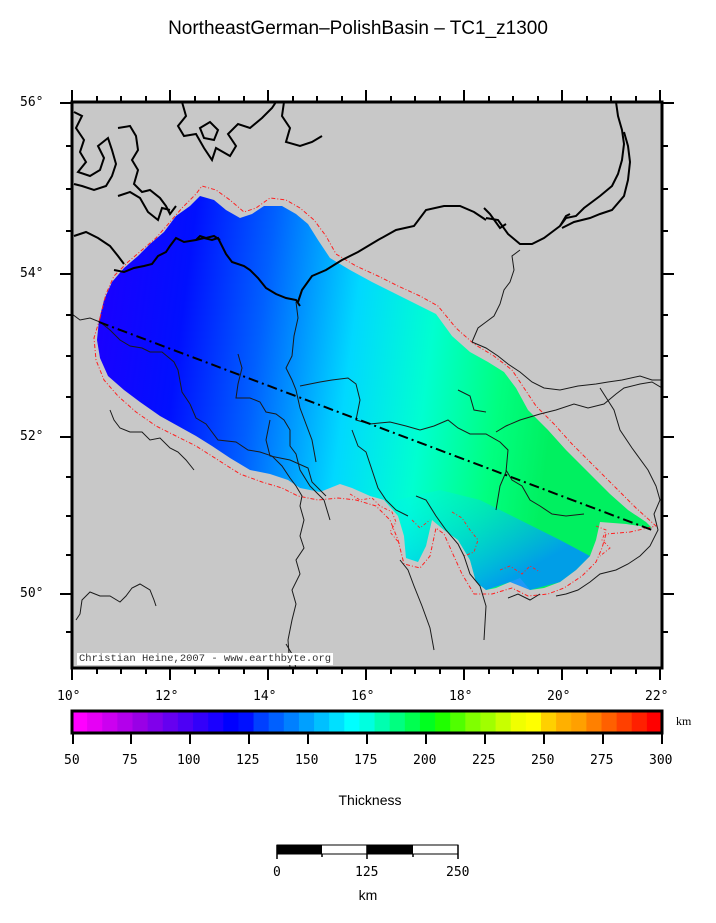 Image resolution: width=716 pixels, height=923 pixels. Describe the element at coordinates (167, 696) in the screenshot. I see `lon-label-12: 12°` at that location.